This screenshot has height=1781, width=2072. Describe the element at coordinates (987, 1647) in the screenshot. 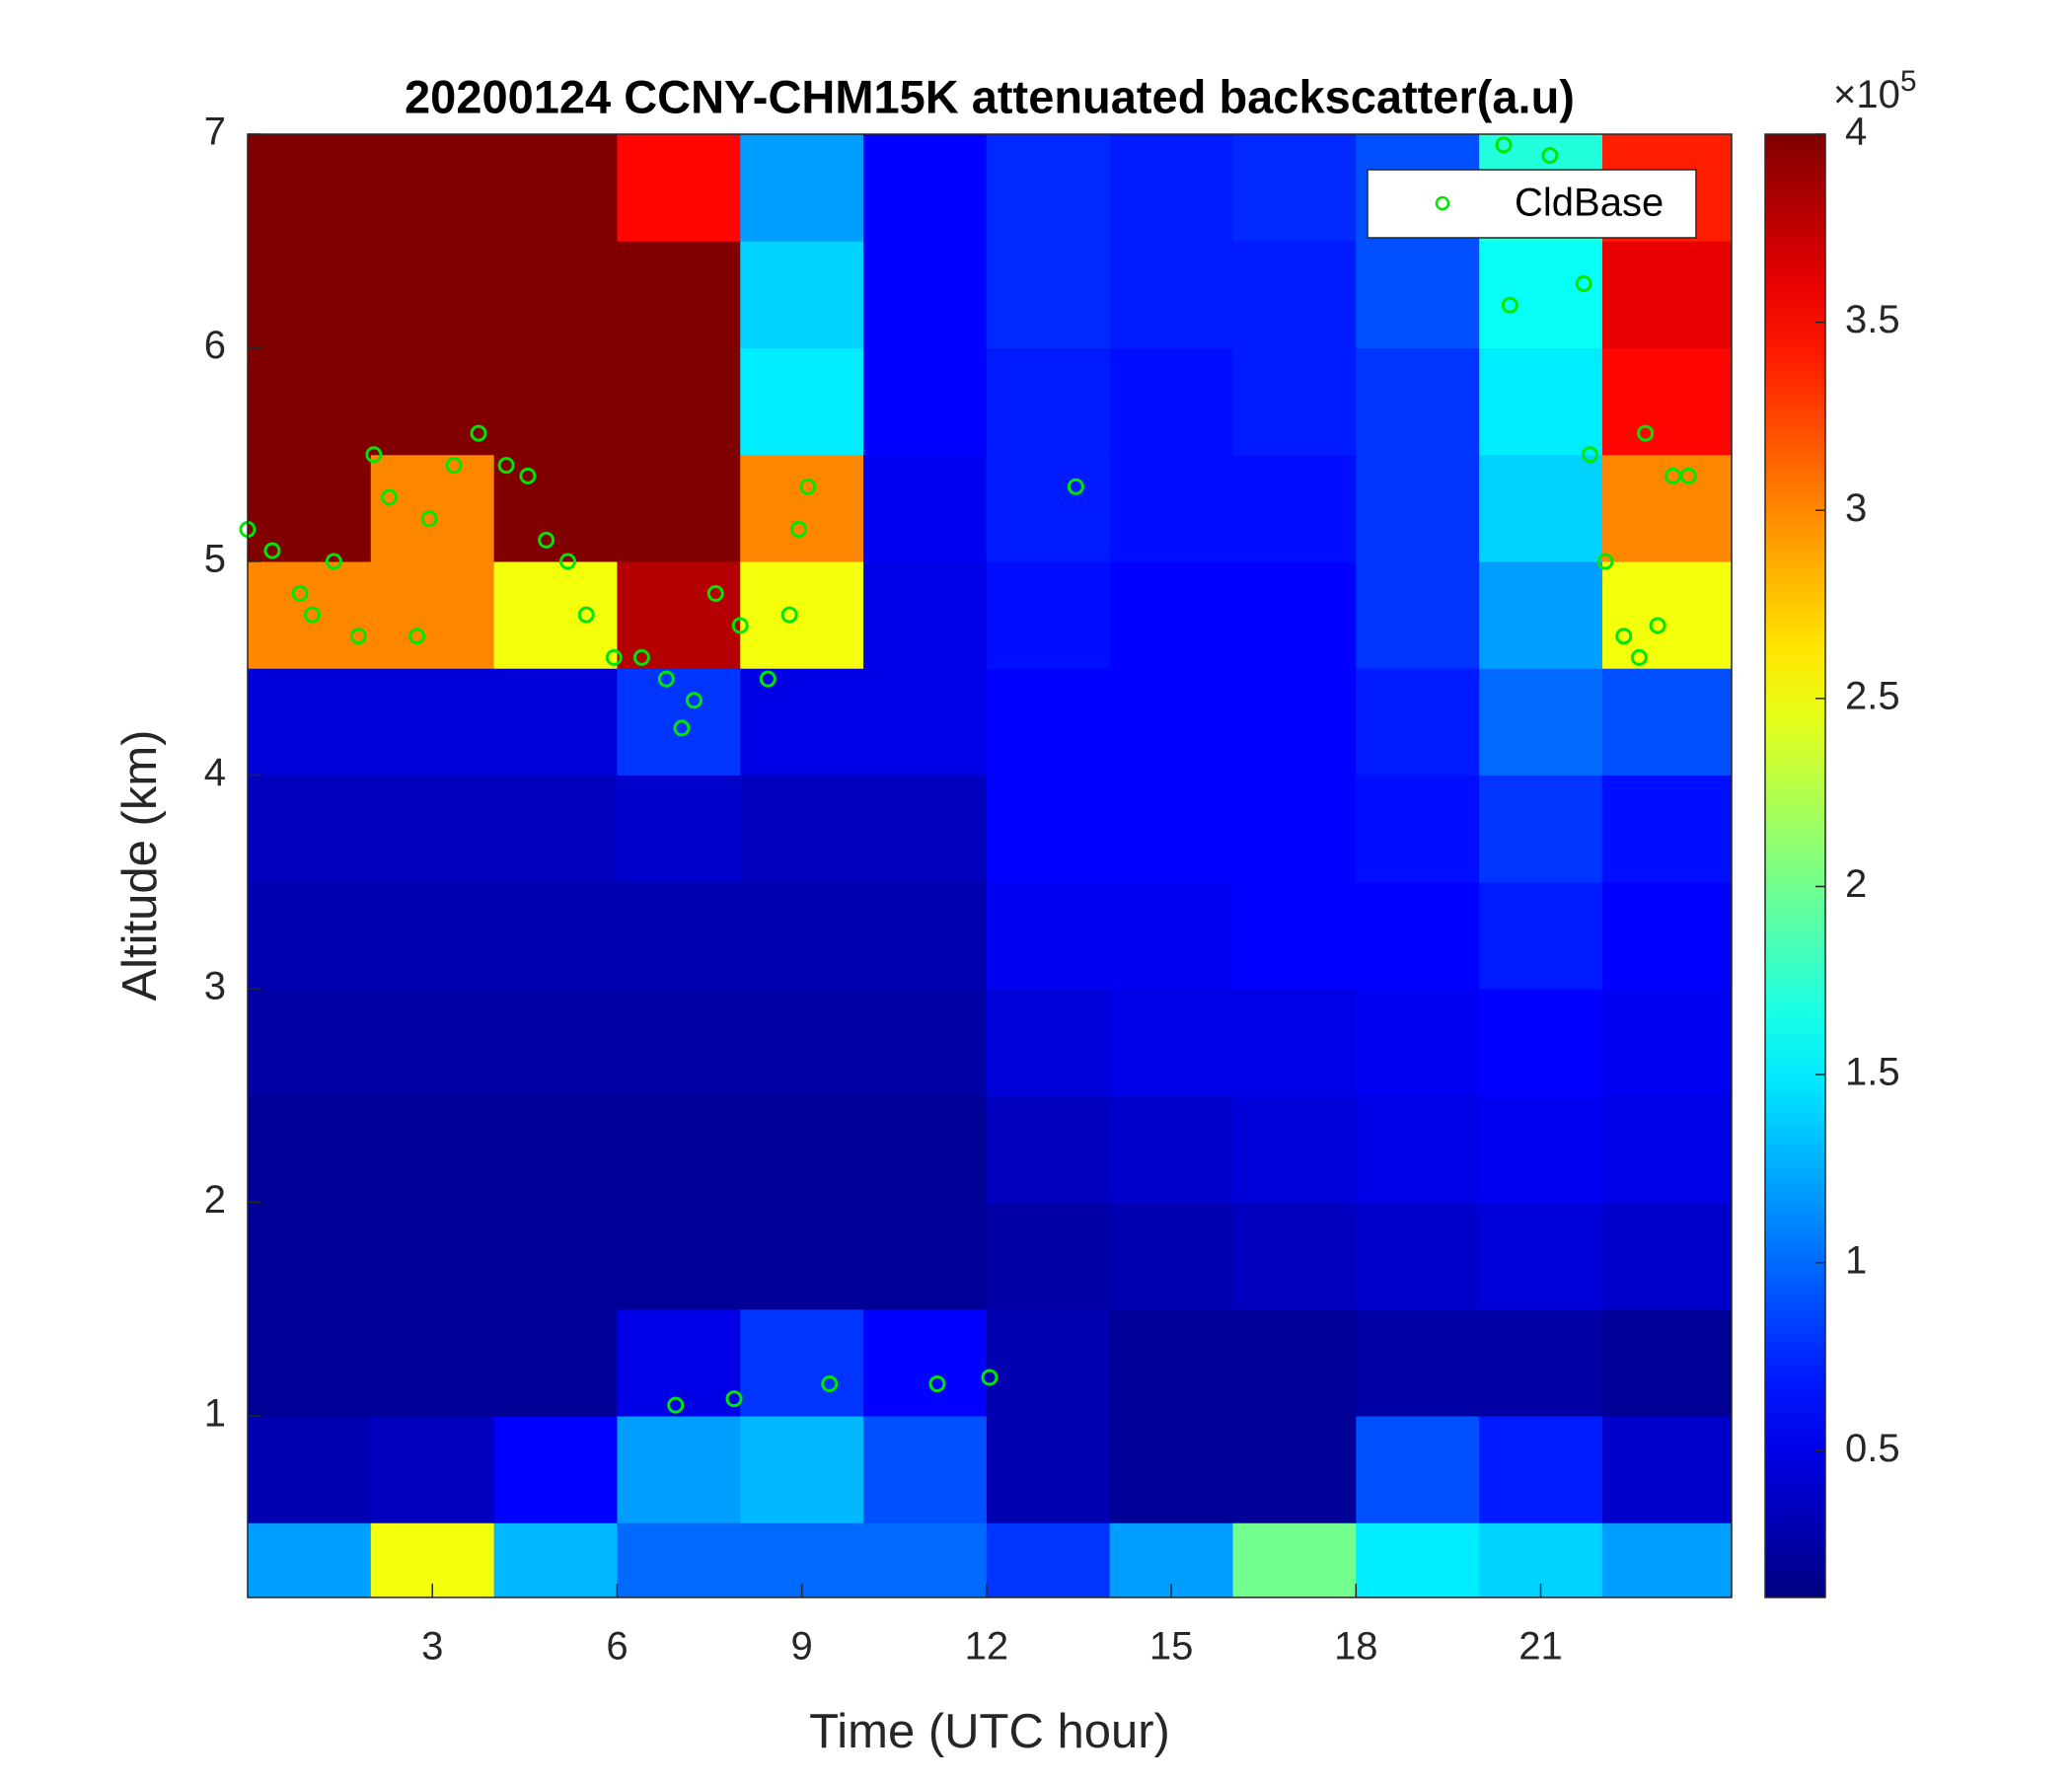

I see `x-tick-label: 12` at that location.